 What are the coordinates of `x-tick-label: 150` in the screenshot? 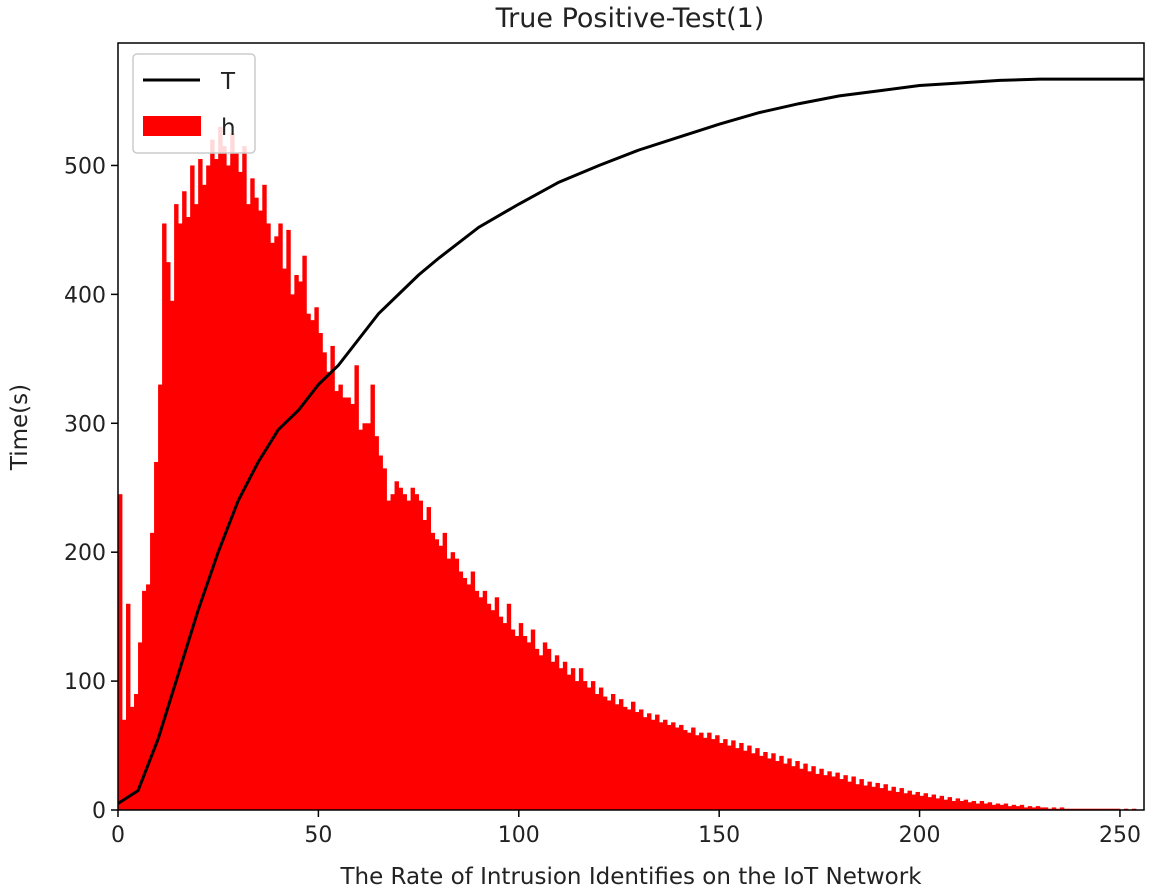 It's located at (719, 835).